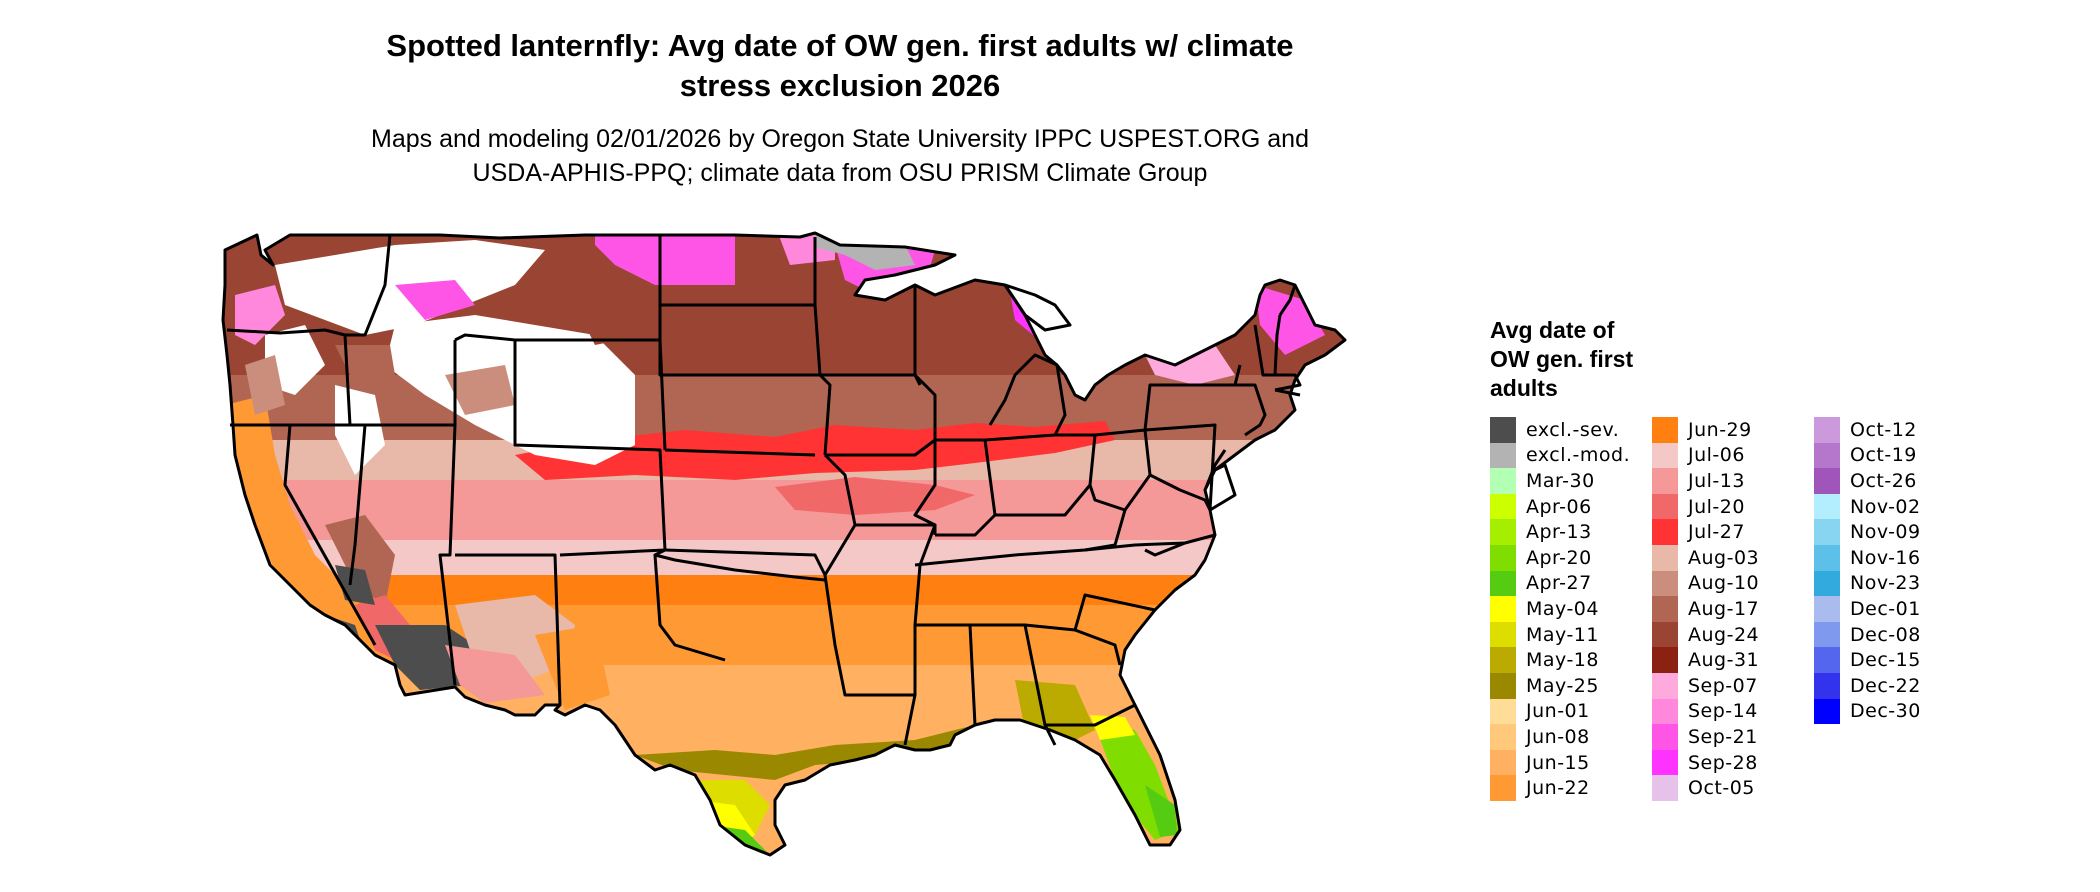  I want to click on legend-entry: Aug-17, so click(1733, 609).